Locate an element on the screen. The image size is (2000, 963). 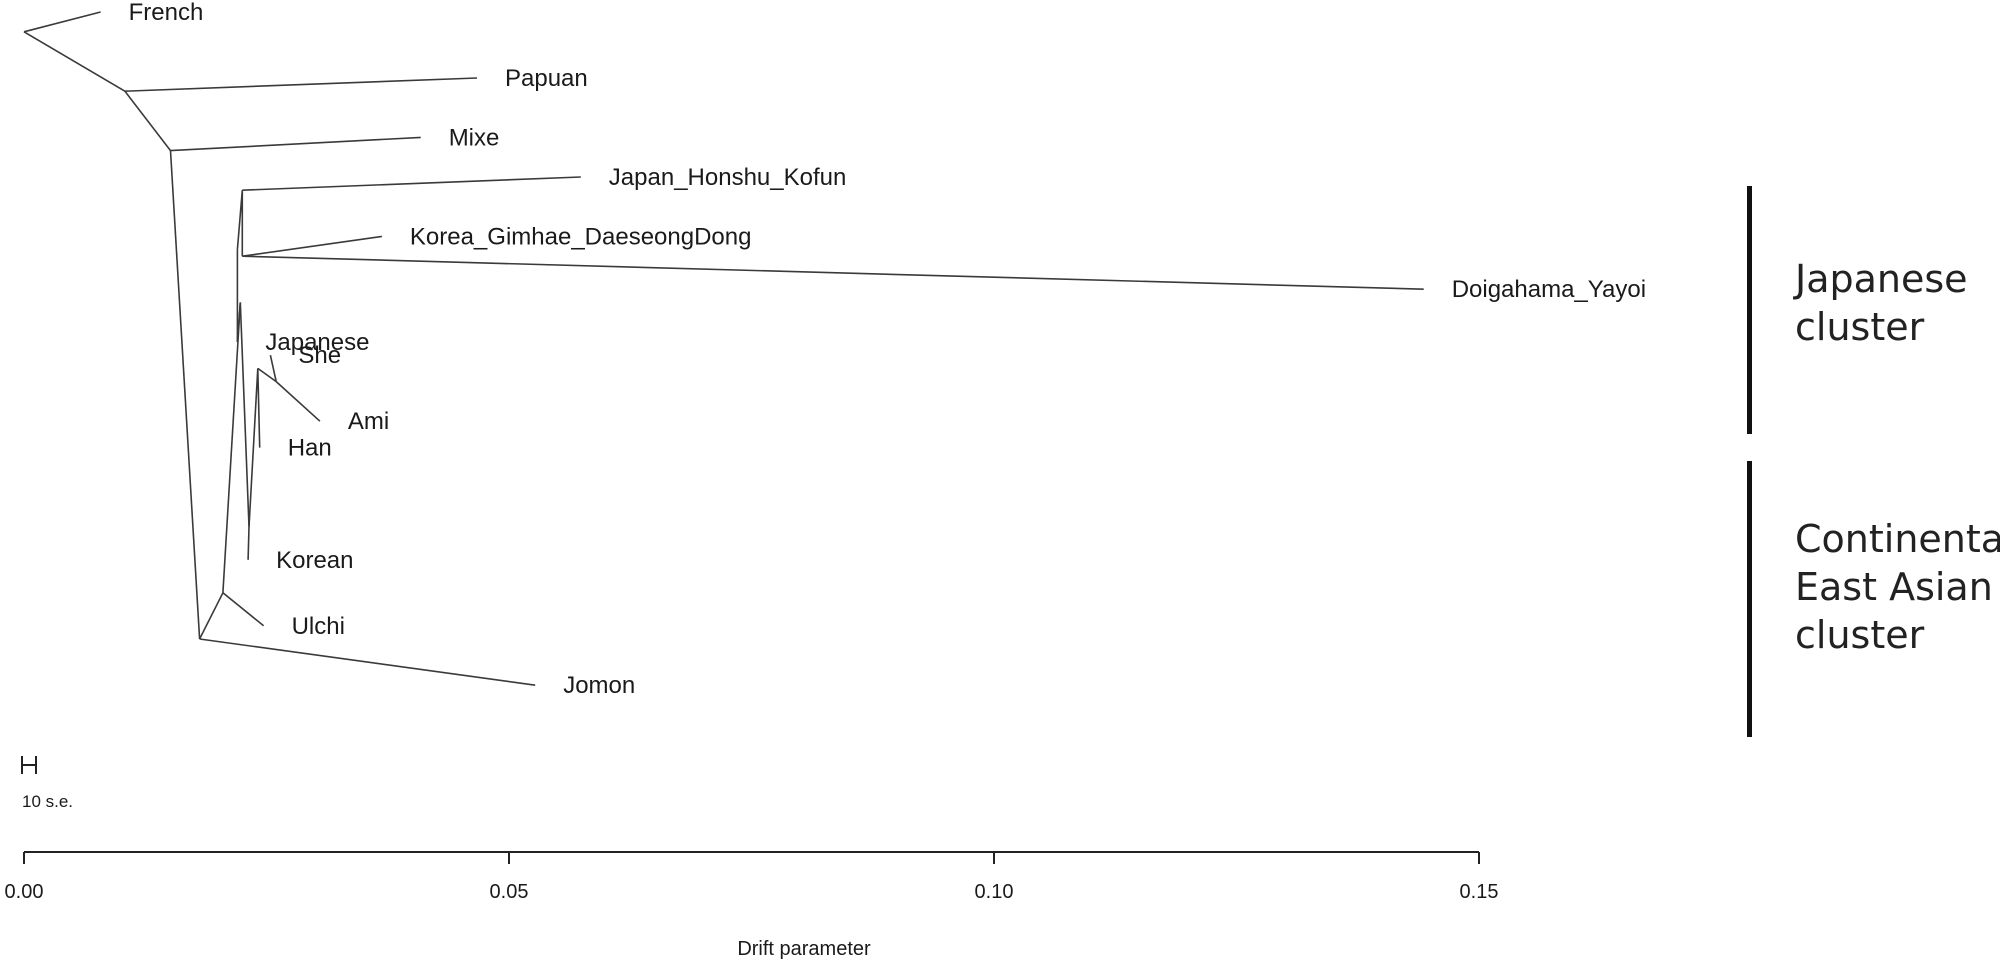
x-tick-label: 0.15 is located at coordinates (1479, 892).